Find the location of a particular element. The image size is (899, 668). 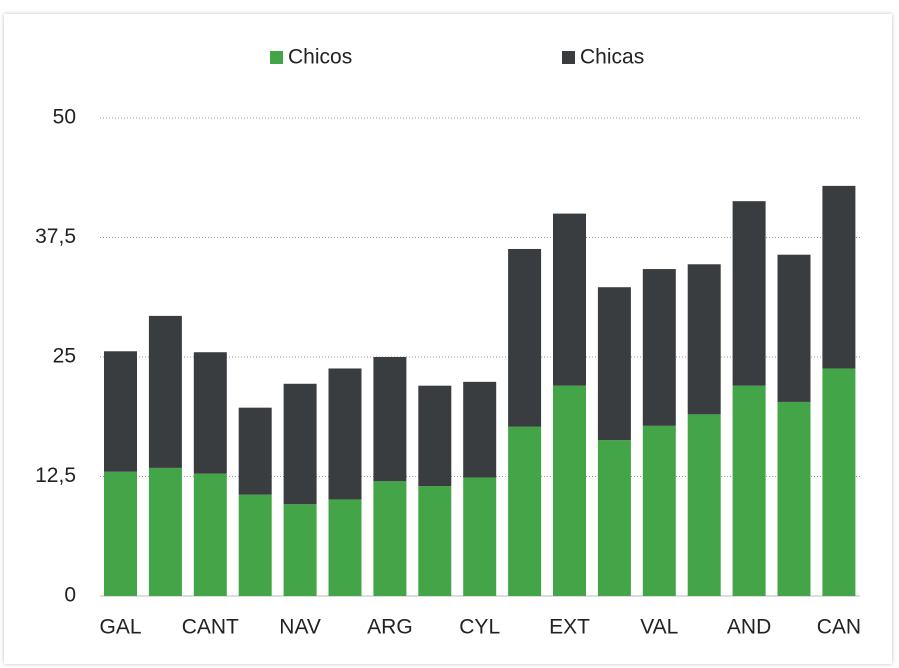

x-tick-label: AND is located at coordinates (749, 627).